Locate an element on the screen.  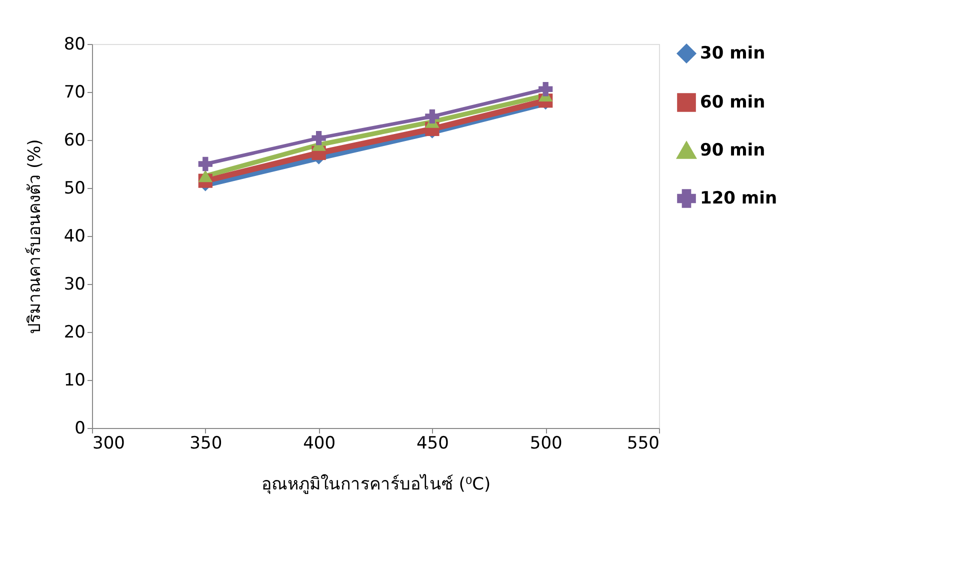
y-tick-label: 40 is located at coordinates (75, 236).